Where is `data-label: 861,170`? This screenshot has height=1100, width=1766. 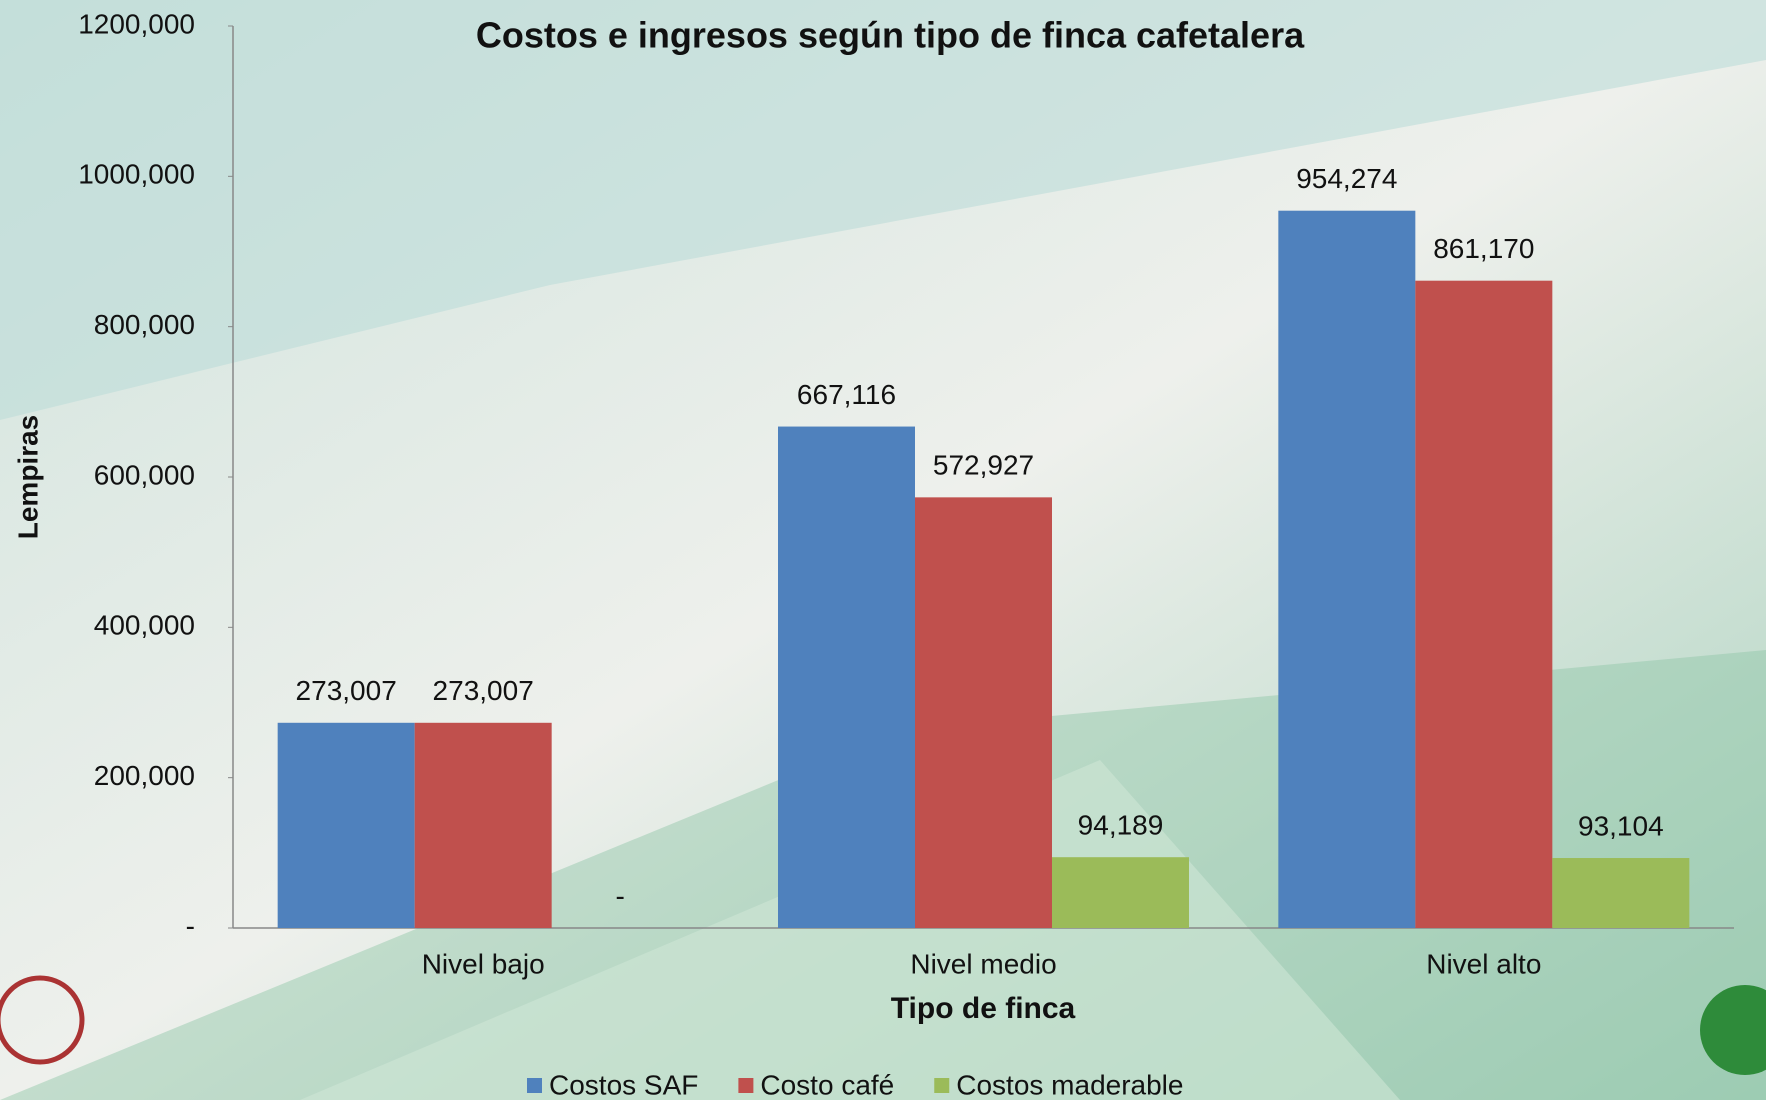 data-label: 861,170 is located at coordinates (1483, 248).